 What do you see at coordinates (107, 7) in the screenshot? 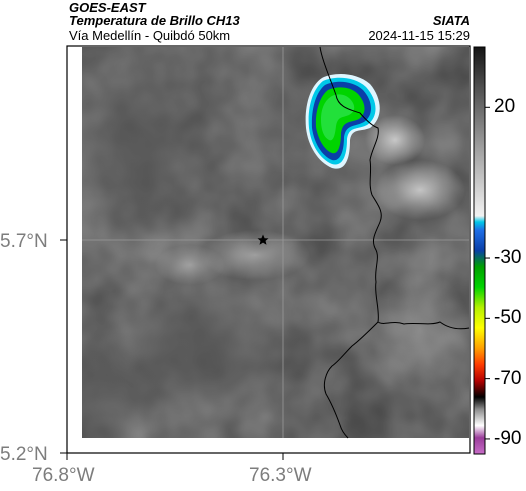
I see `satellite-name: GOES-EAST` at bounding box center [107, 7].